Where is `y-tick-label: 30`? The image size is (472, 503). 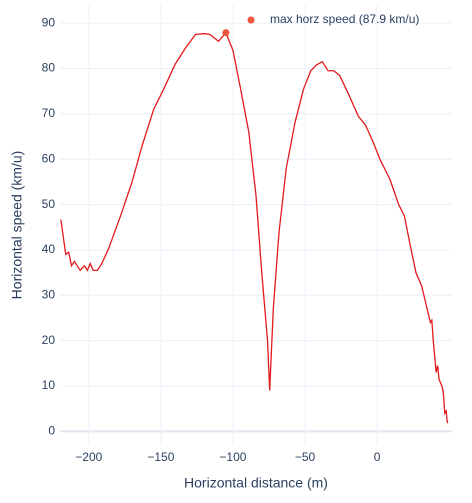 y-tick-label: 30 is located at coordinates (49, 294).